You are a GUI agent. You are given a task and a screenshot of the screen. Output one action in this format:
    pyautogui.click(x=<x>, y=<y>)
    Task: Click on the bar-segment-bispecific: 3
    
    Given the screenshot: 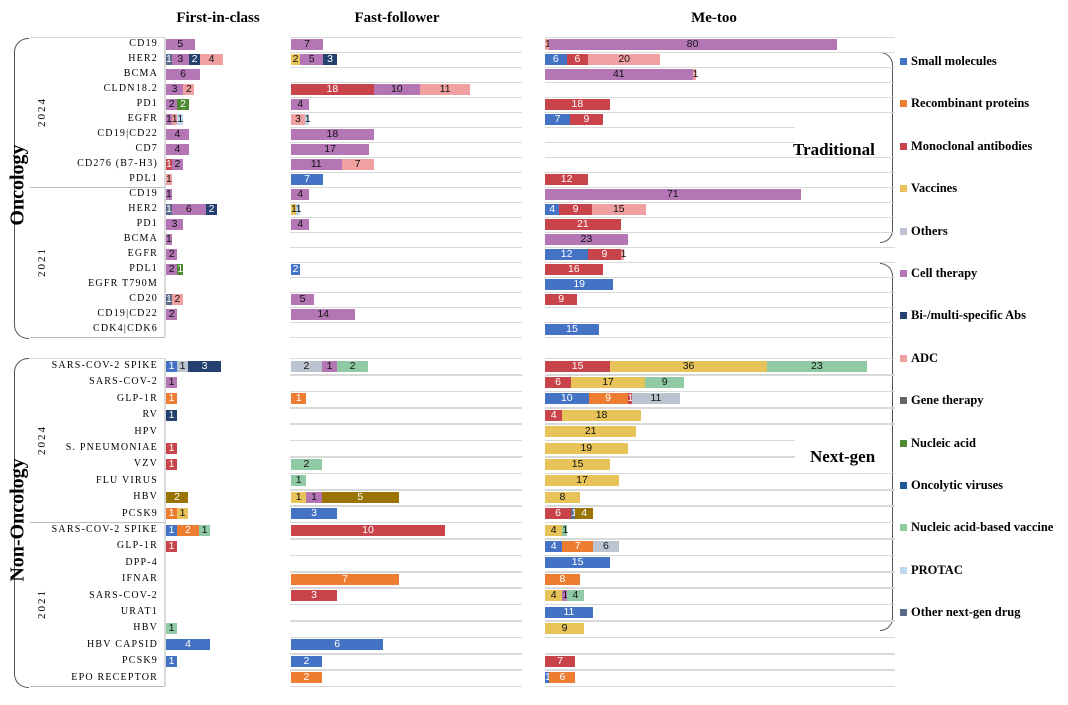 What is the action you would take?
    pyautogui.click(x=330, y=59)
    